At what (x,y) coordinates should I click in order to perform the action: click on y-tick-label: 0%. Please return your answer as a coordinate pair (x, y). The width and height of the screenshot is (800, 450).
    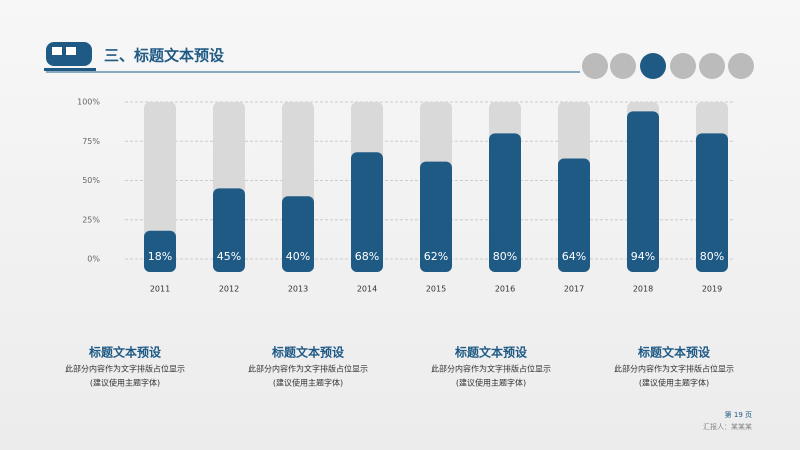
    Looking at the image, I should click on (93, 259).